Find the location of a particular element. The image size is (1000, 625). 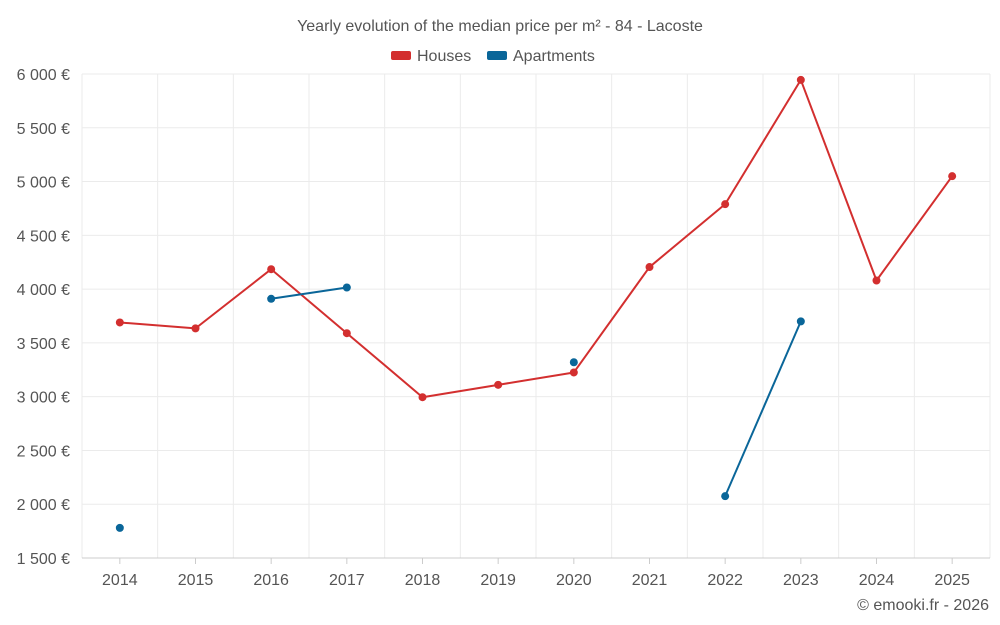

legend-swatch-houses is located at coordinates (401, 55).